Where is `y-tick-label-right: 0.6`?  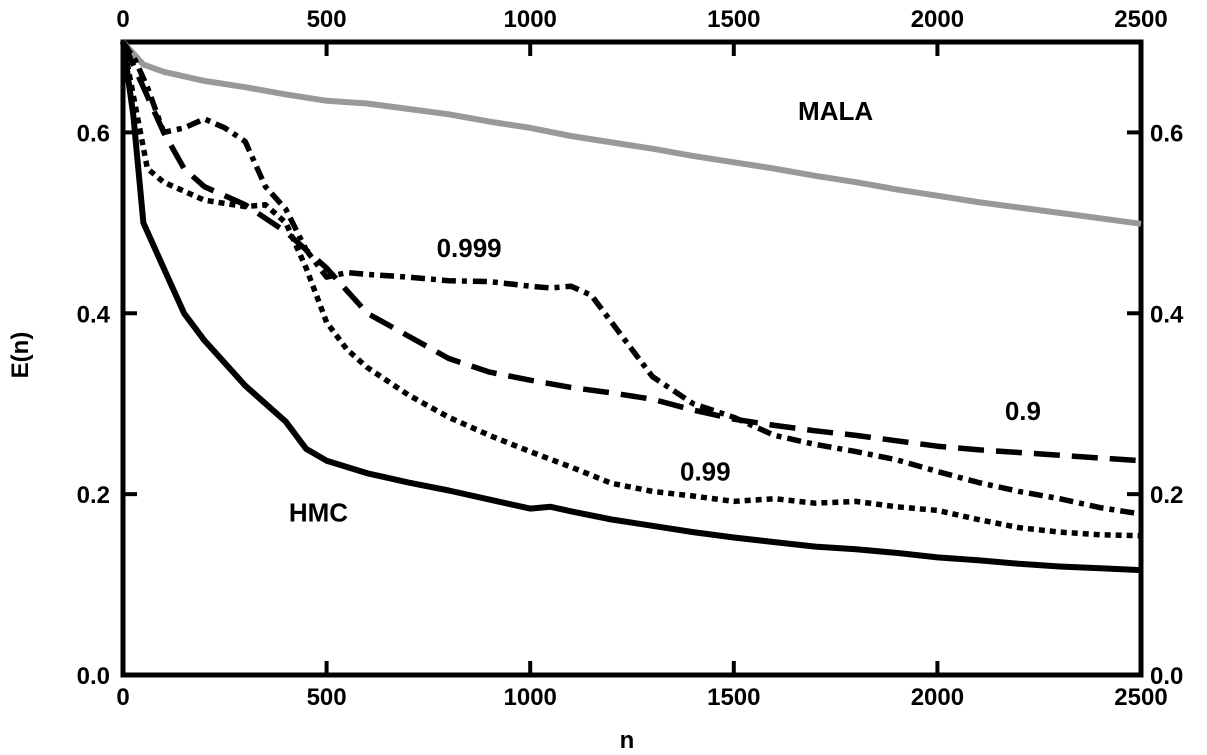
y-tick-label-right: 0.6 is located at coordinates (1166, 133).